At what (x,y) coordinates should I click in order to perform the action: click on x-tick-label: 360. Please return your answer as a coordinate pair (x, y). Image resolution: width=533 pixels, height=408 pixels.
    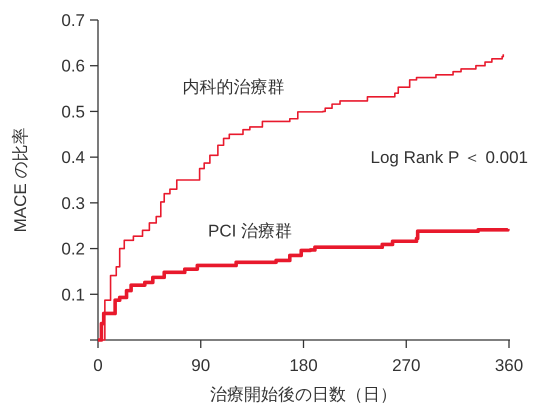
    Looking at the image, I should click on (509, 365).